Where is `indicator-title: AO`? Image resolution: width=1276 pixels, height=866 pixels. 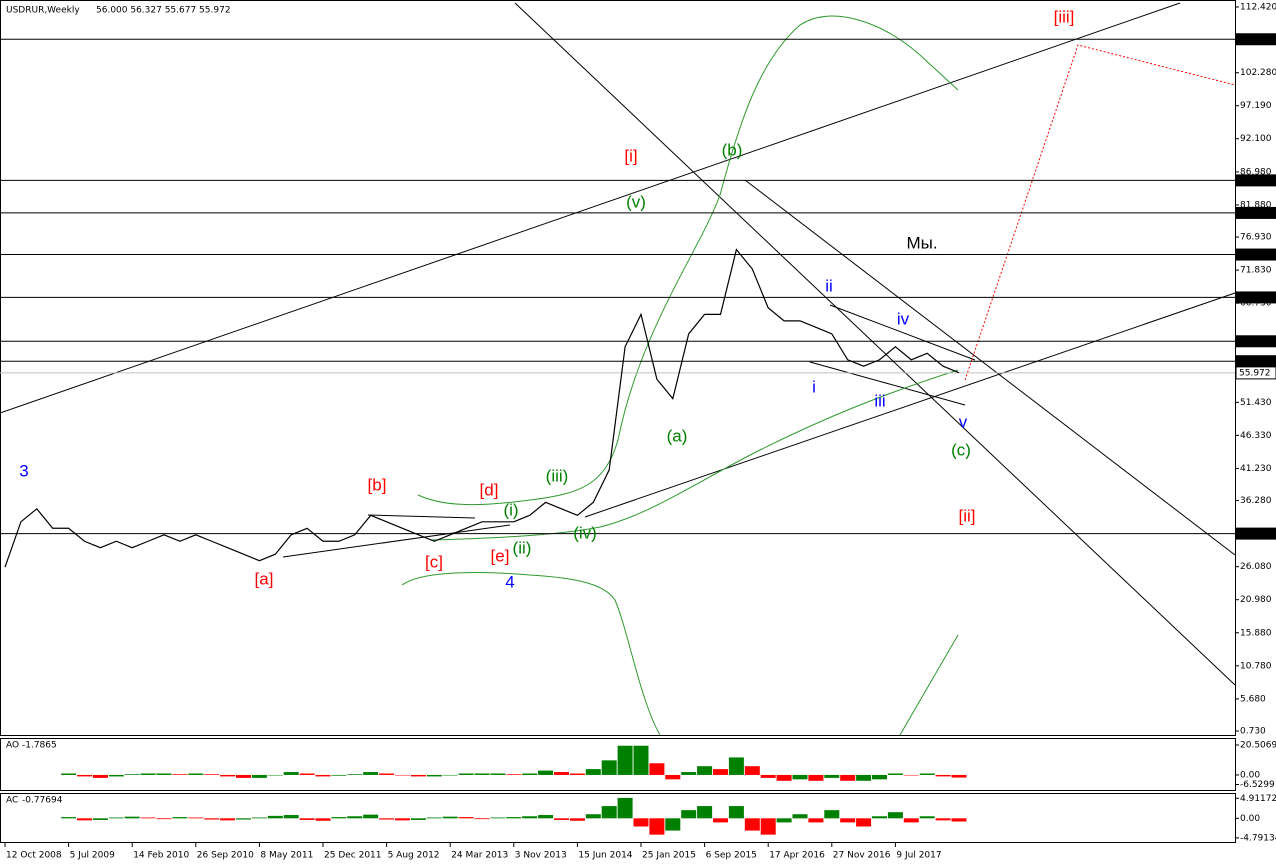 indicator-title: AO is located at coordinates (12, 746).